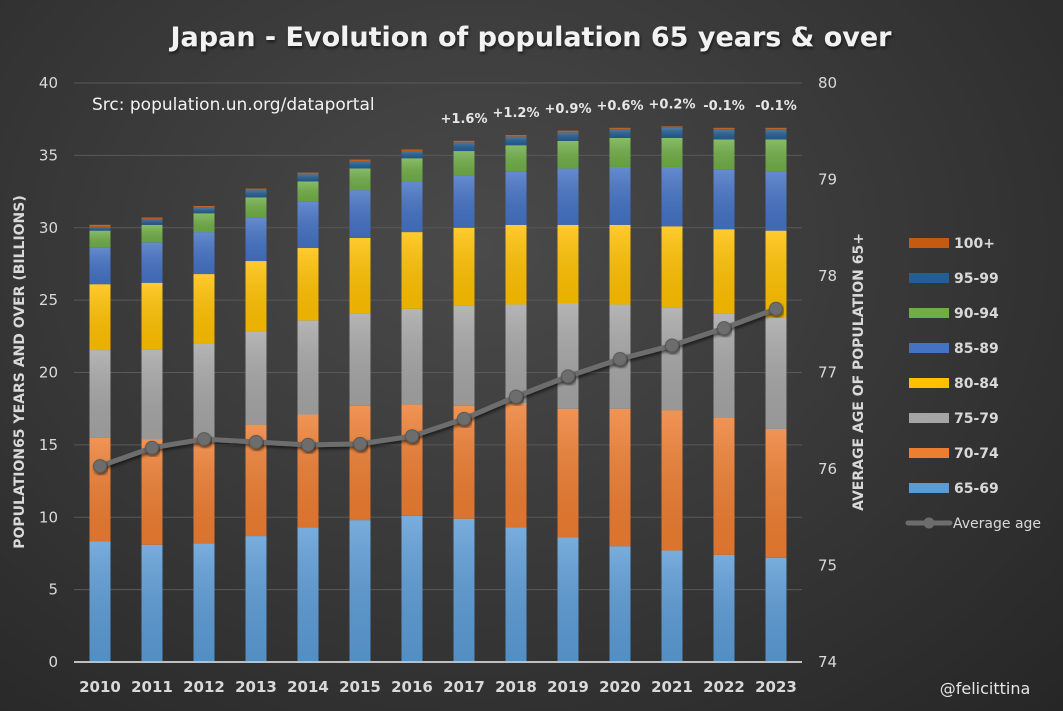  Describe the element at coordinates (20, 372) in the screenshot. I see `y-axis-title: POPULATION65 YEARS AND OVER (BILLIONS)` at that location.